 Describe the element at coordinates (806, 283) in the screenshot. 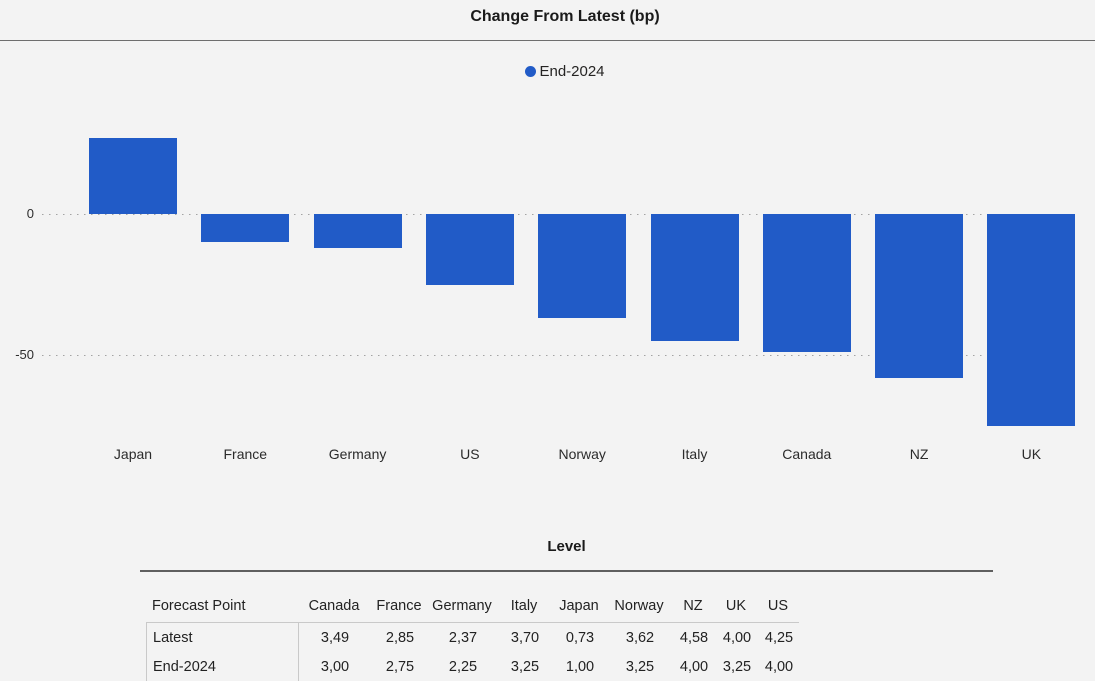

I see `bar-canada` at that location.